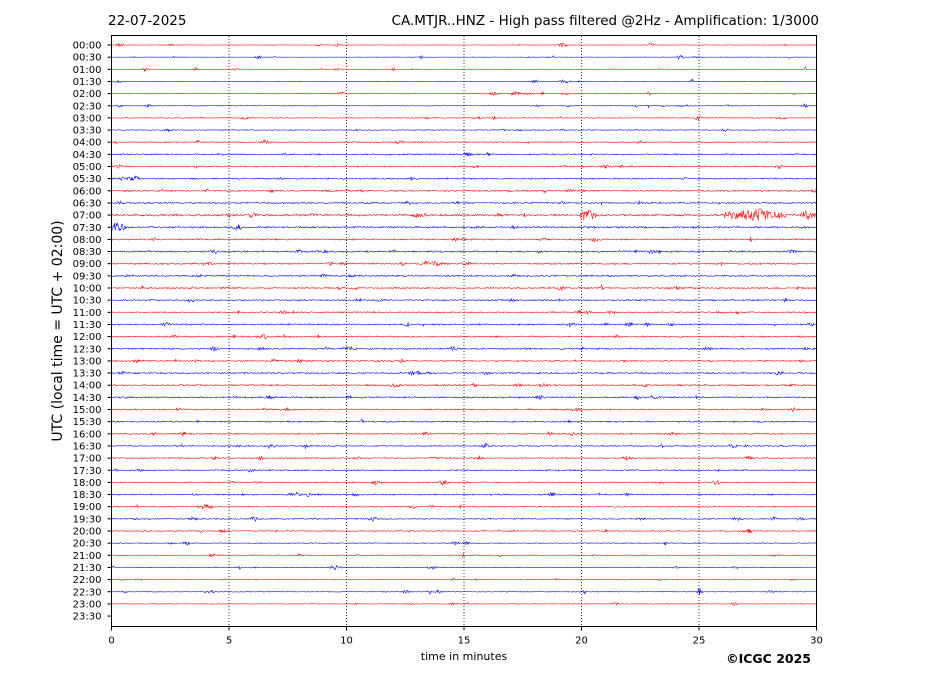 The image size is (927, 696). I want to click on y-tick-label: 09:00, so click(87, 264).